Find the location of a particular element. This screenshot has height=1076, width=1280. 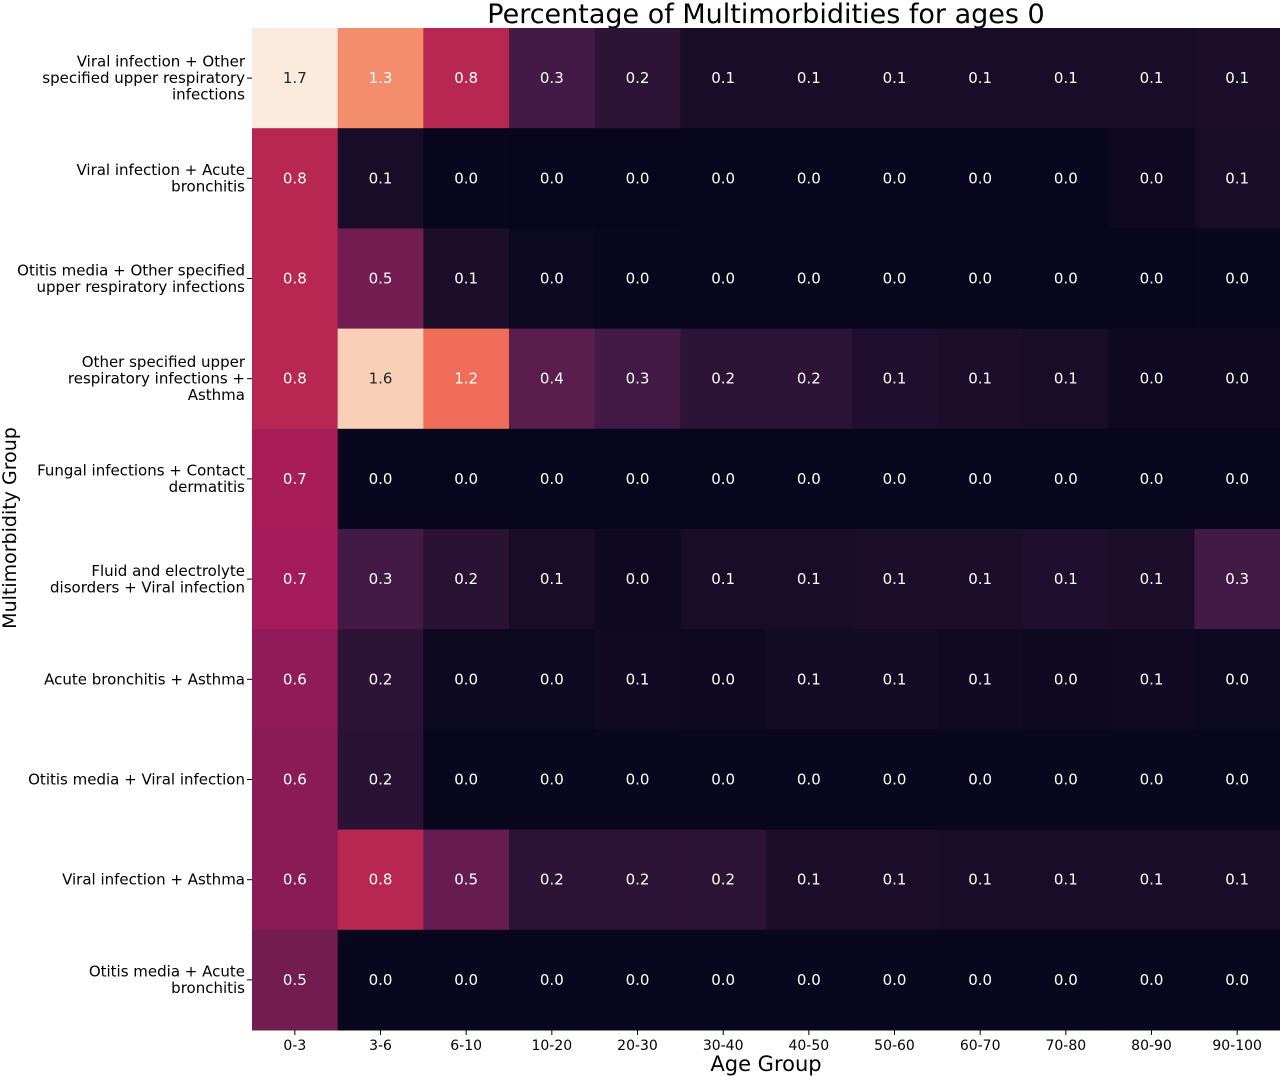

x-tick-label: 3-6 is located at coordinates (380, 1046).